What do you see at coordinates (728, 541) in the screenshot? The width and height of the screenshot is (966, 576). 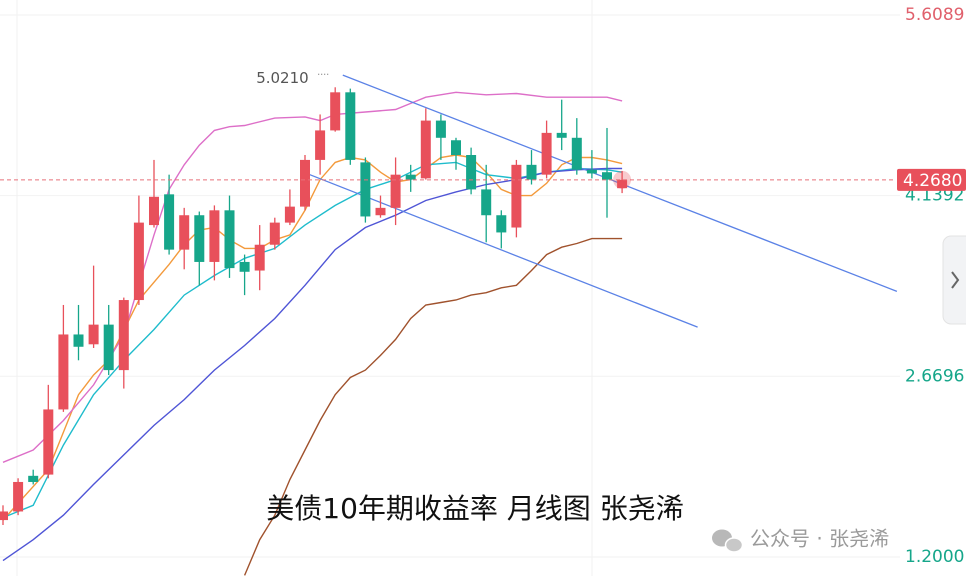 I see `watermark-icon` at bounding box center [728, 541].